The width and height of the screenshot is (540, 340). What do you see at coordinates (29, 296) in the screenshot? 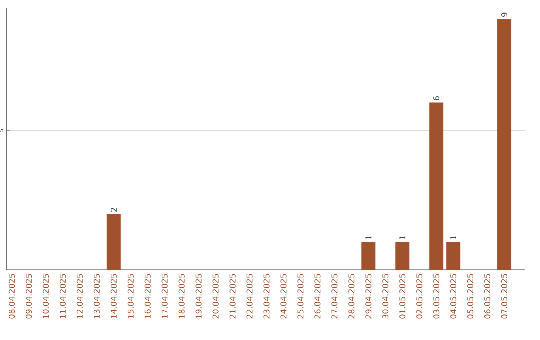
I see `x-tick-label: 09.04.2025` at bounding box center [29, 296].